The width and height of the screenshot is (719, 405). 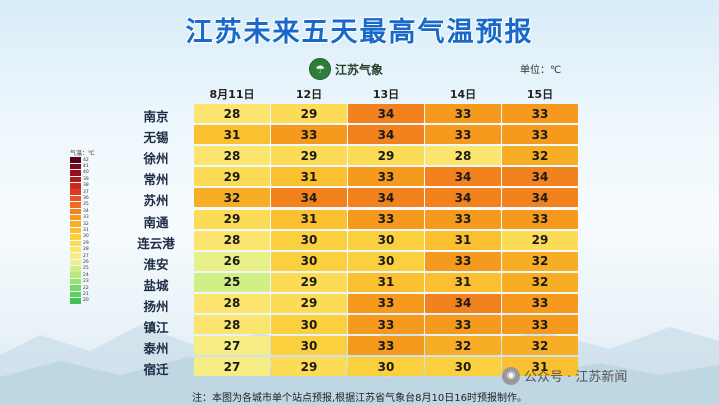 What do you see at coordinates (320, 69) in the screenshot?
I see `weather-logo-icon: ☂` at bounding box center [320, 69].